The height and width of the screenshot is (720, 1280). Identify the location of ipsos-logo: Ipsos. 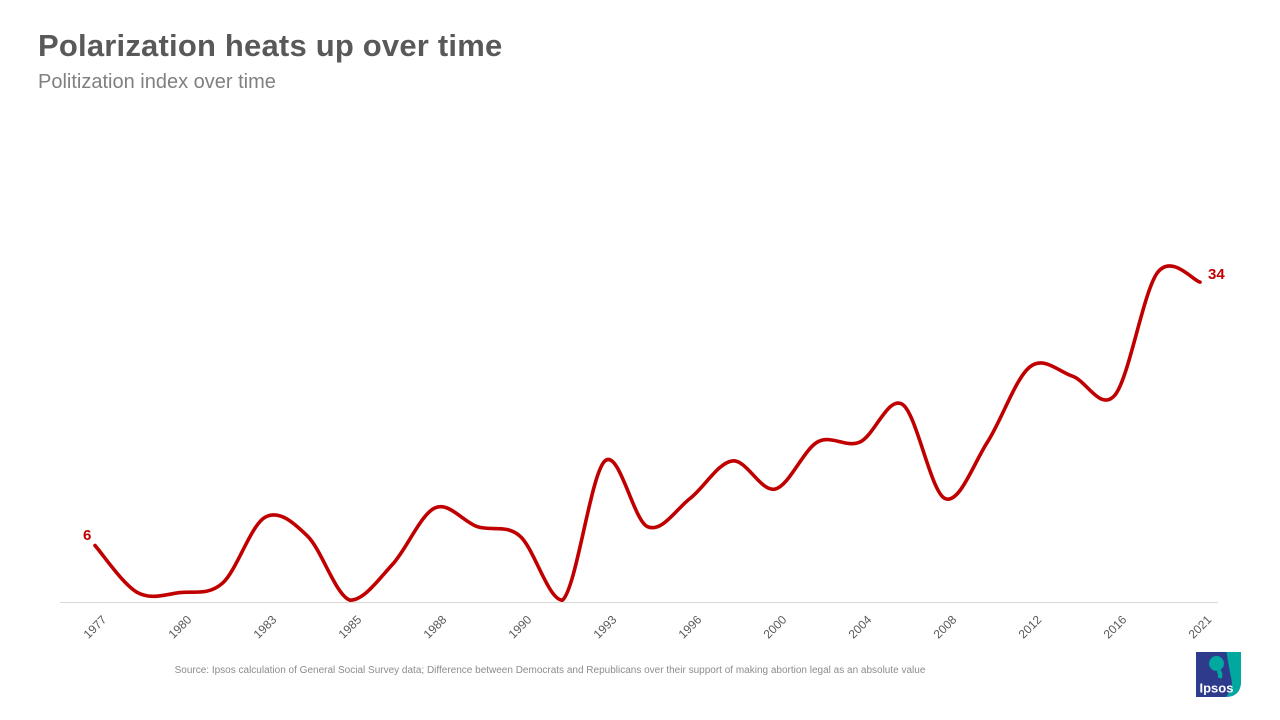
(1218, 674).